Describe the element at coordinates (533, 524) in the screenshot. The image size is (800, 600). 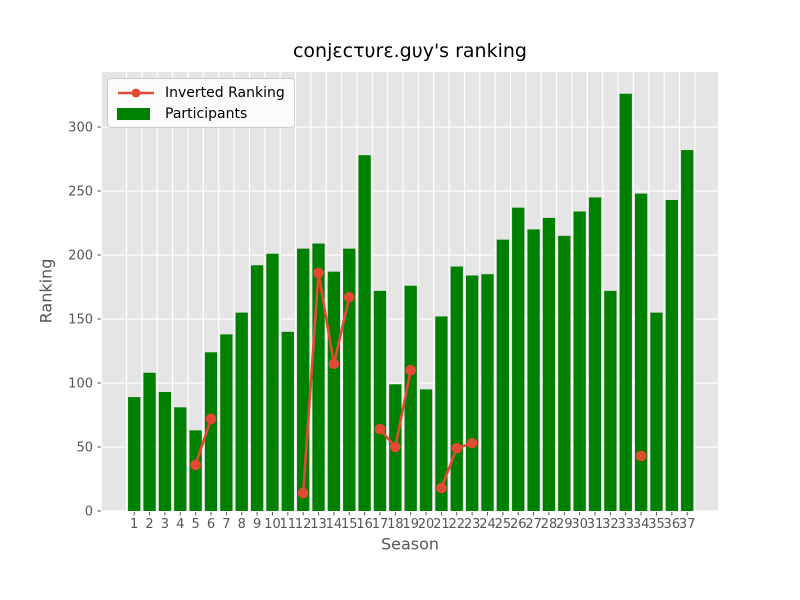
I see `x-tick-label: 27` at that location.